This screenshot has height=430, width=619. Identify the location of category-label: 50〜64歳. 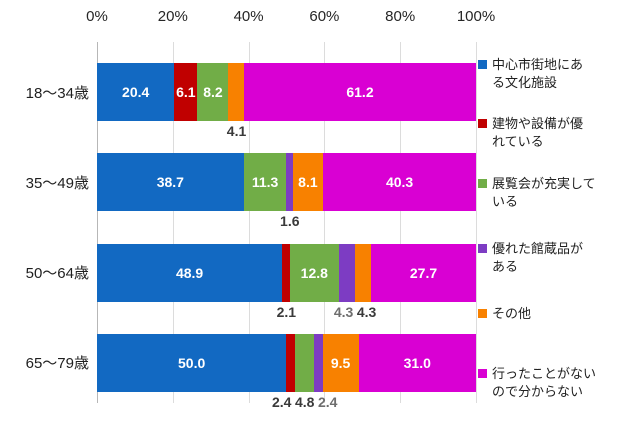
(57, 273).